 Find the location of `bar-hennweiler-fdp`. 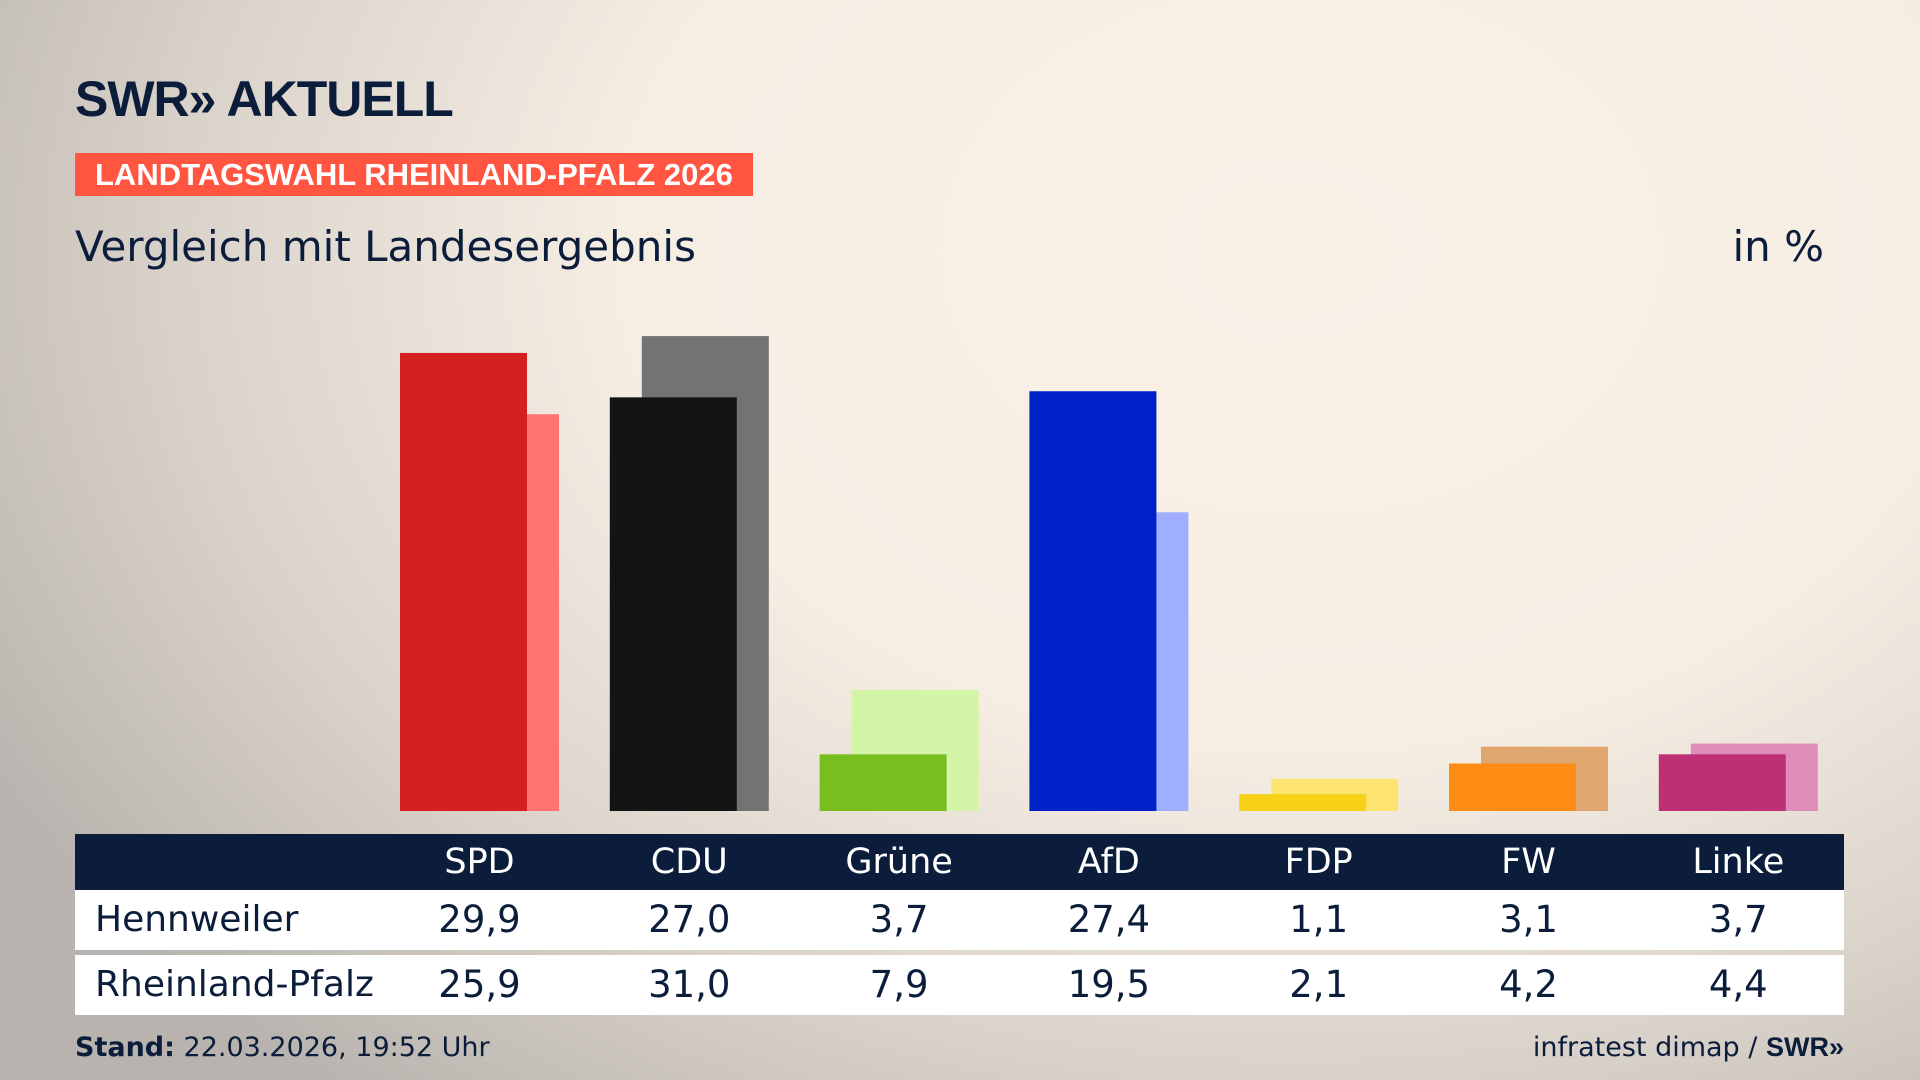

bar-hennweiler-fdp is located at coordinates (1303, 802).